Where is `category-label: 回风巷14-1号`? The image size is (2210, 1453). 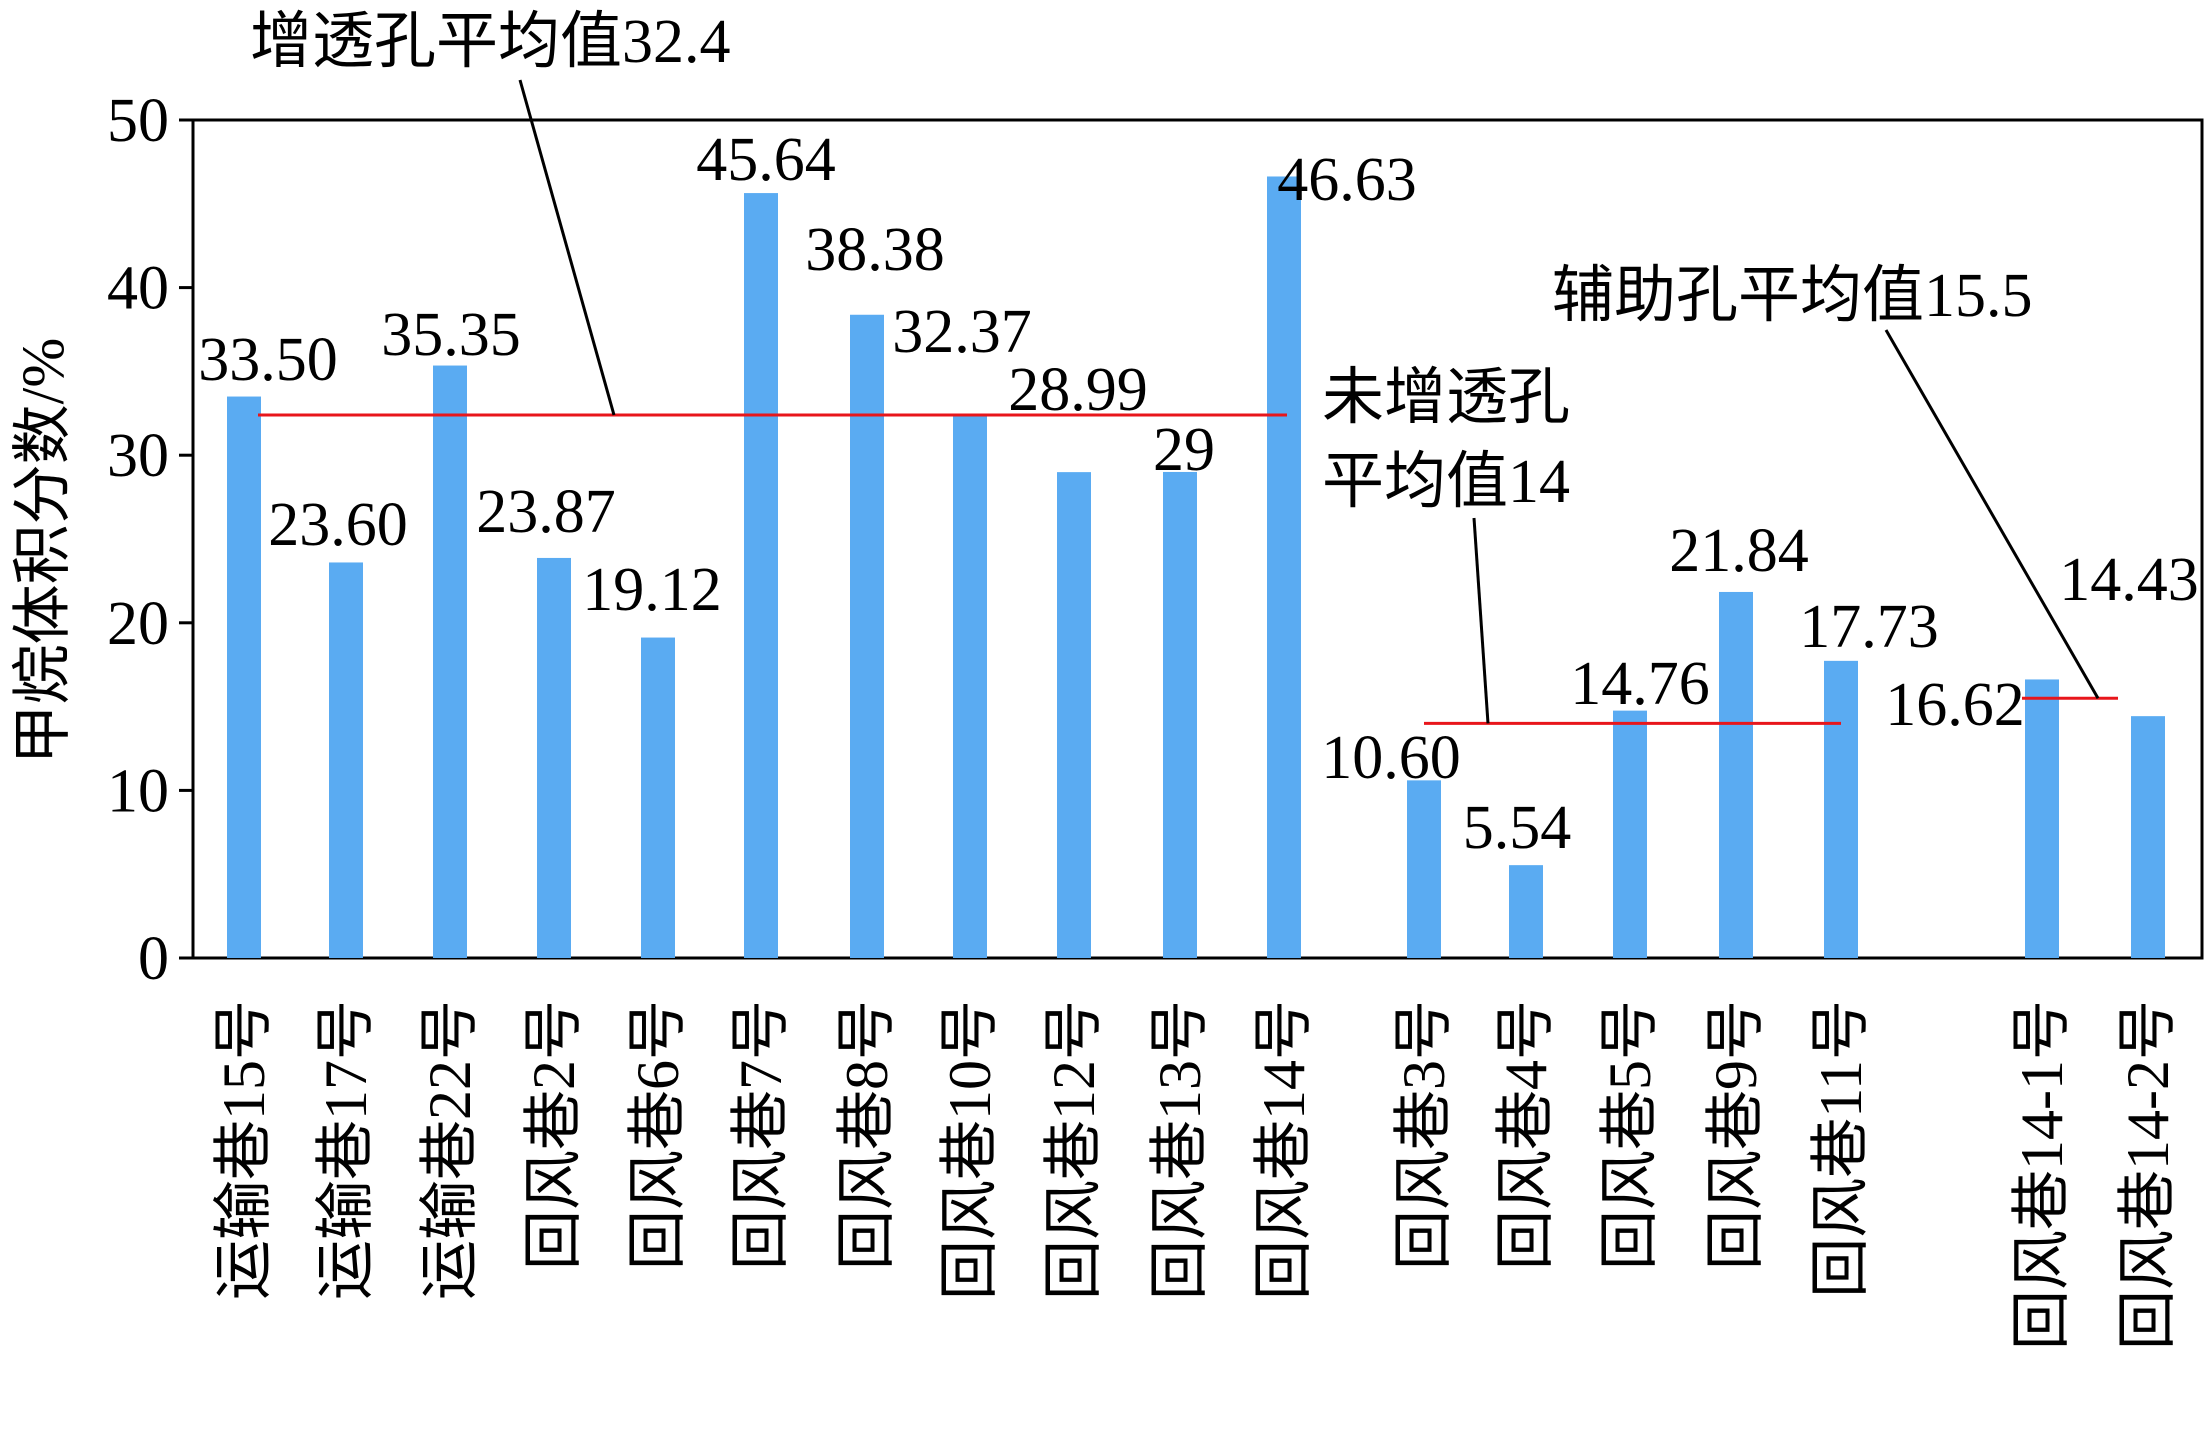
category-label: 回风巷14-1号 is located at coordinates (2042, 1175).